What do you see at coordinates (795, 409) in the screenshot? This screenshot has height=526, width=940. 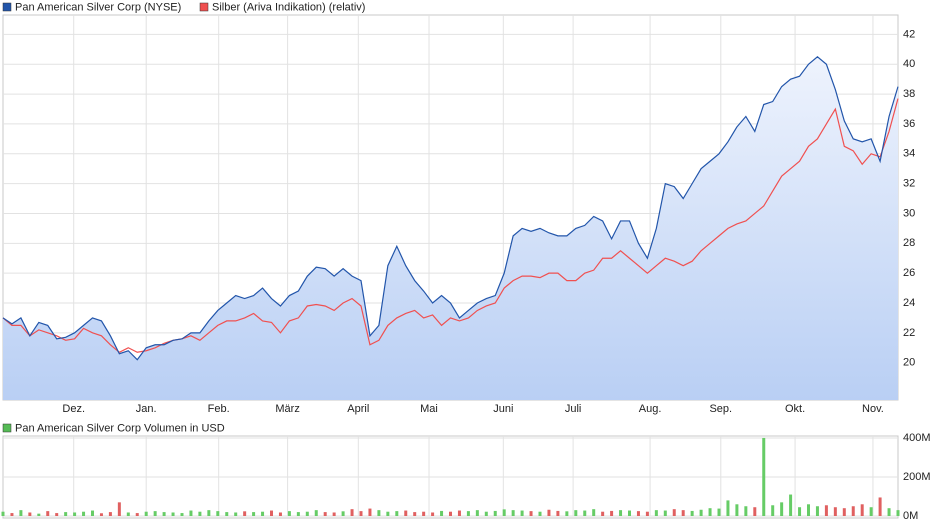 I see `x-tick-label: Okt.` at bounding box center [795, 409].